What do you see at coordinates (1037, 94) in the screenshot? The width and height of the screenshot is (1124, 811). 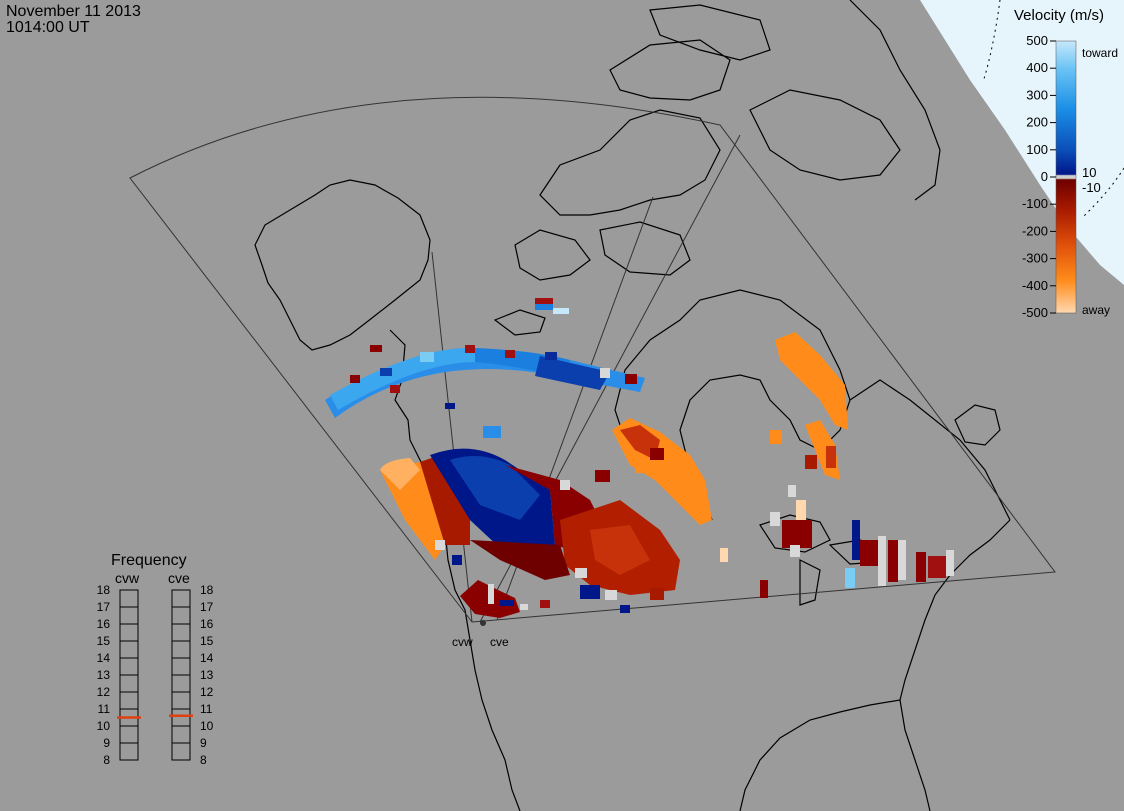 I see `velocity-tick-label: 300` at bounding box center [1037, 94].